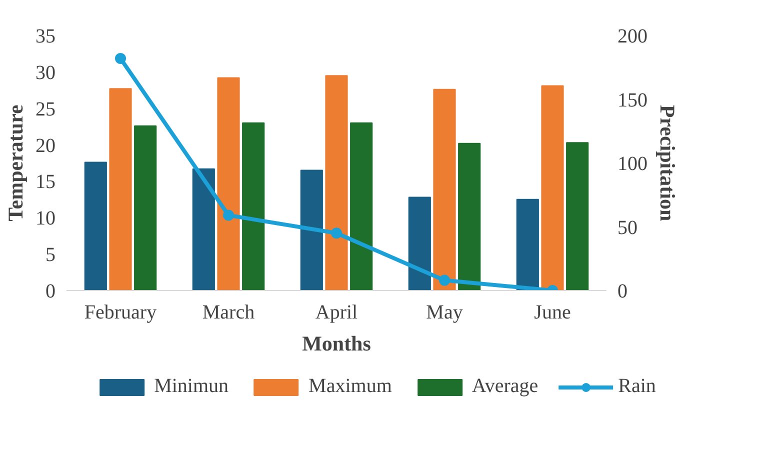 Image resolution: width=769 pixels, height=468 pixels. What do you see at coordinates (46, 73) in the screenshot?
I see `y-tick-label: 30` at bounding box center [46, 73].